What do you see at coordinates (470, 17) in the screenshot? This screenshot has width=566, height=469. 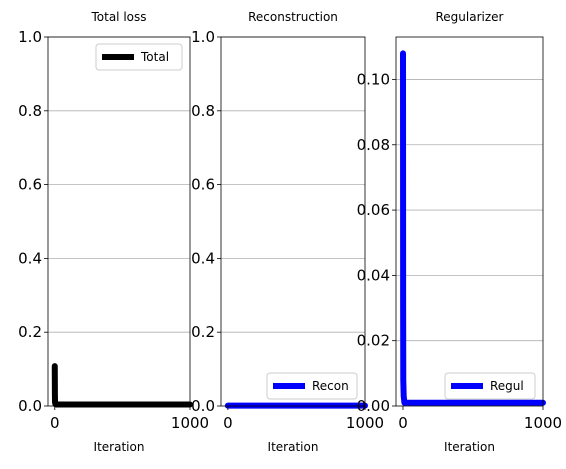 I see `subplot-title: Regularizer` at bounding box center [470, 17].